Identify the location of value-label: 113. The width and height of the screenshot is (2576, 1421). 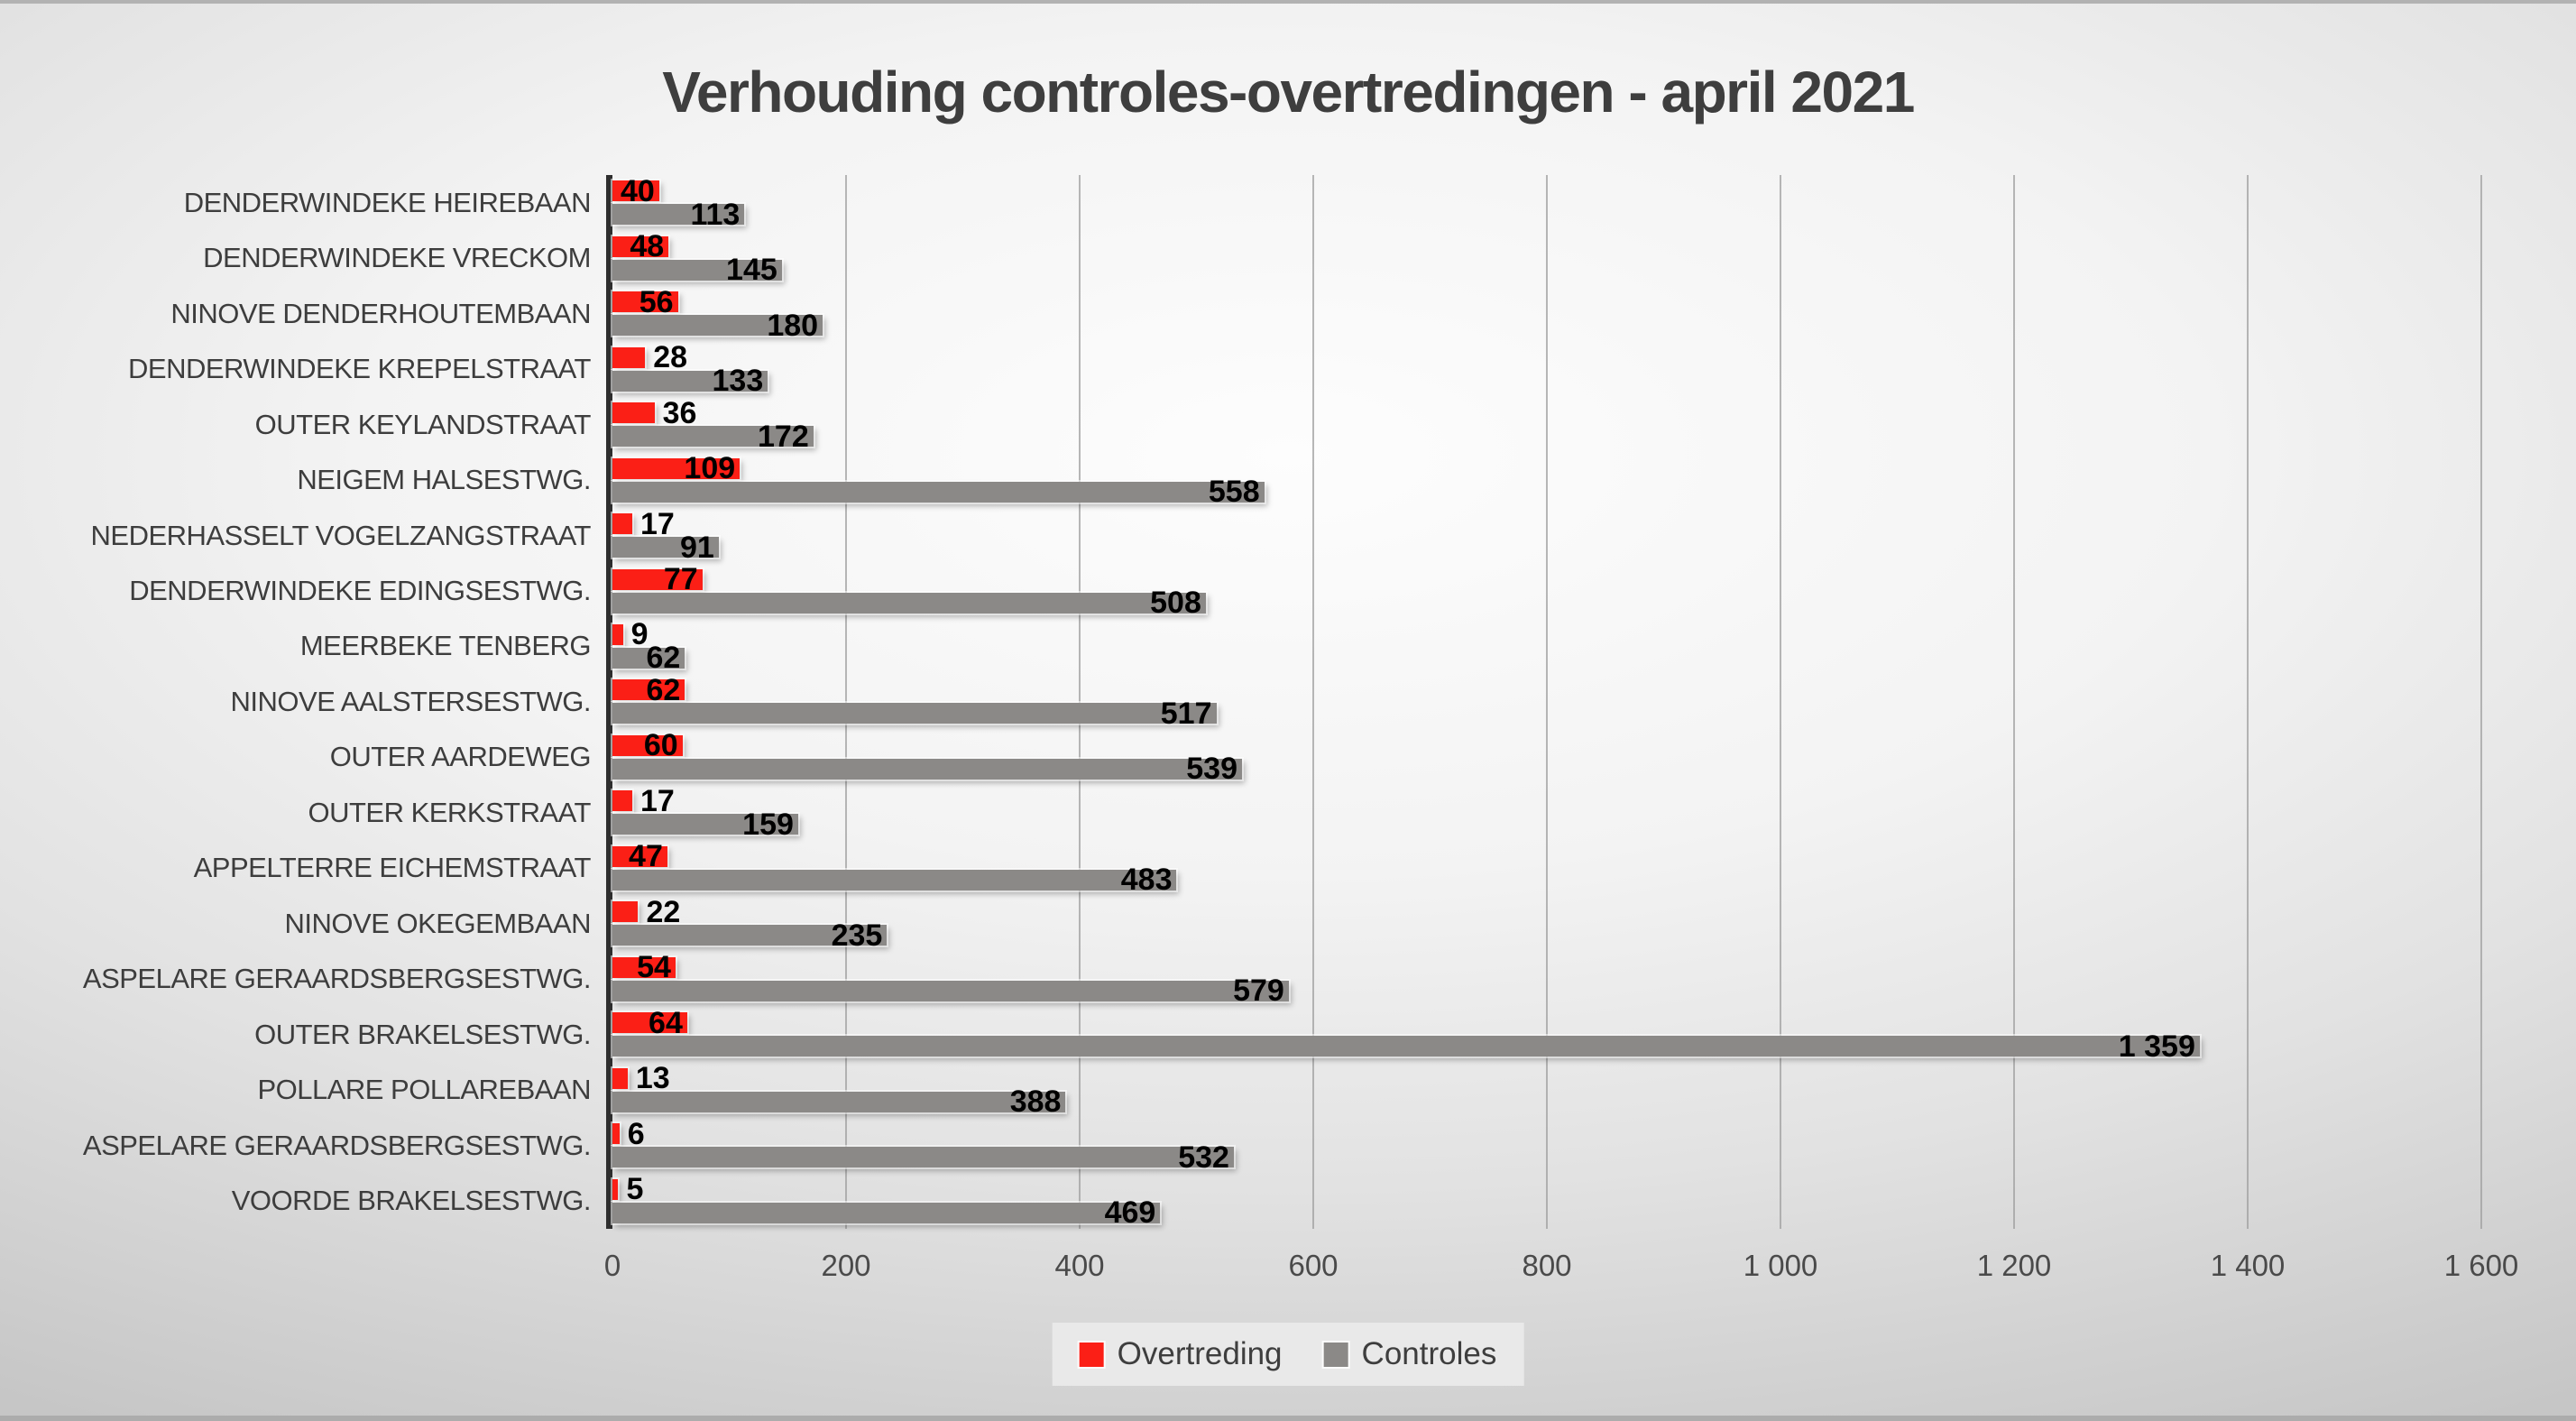
(716, 215).